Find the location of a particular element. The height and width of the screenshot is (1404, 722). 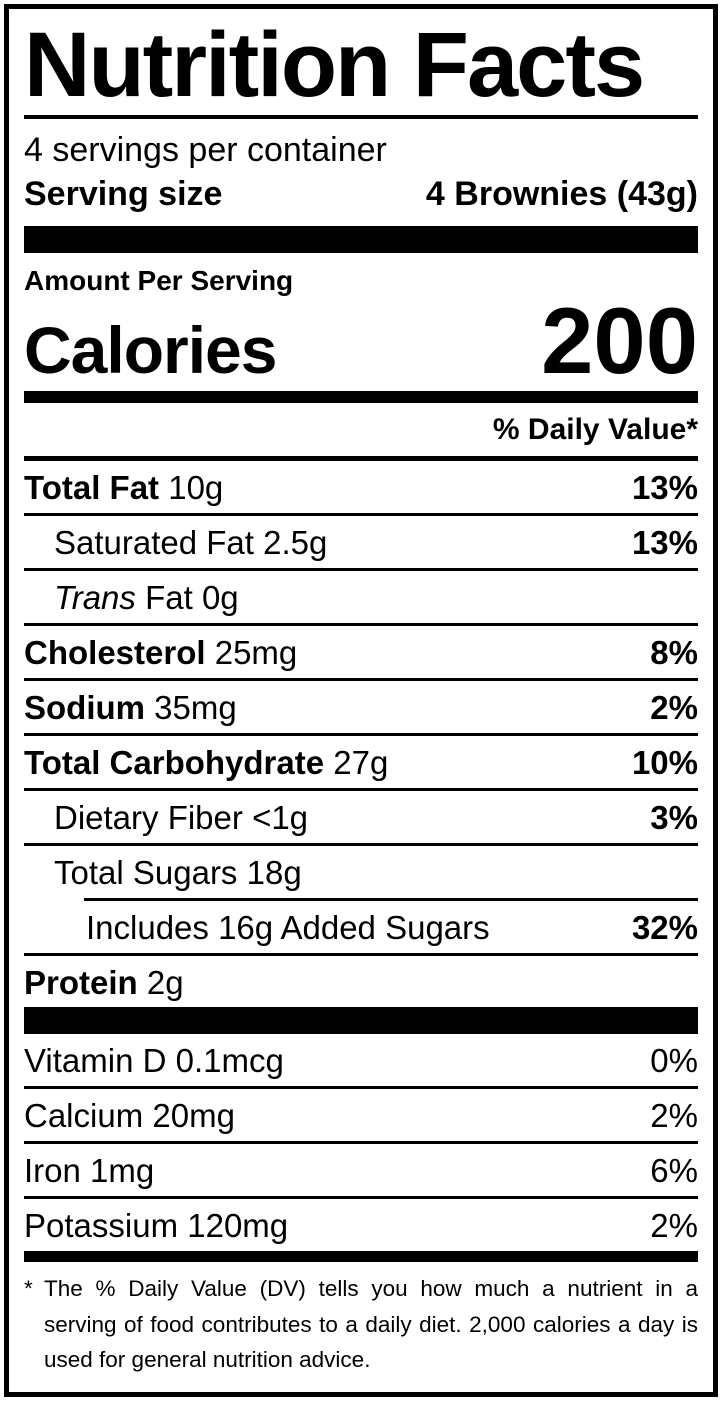

serving-size-value: 4 Brownies (43g) is located at coordinates (561, 194).